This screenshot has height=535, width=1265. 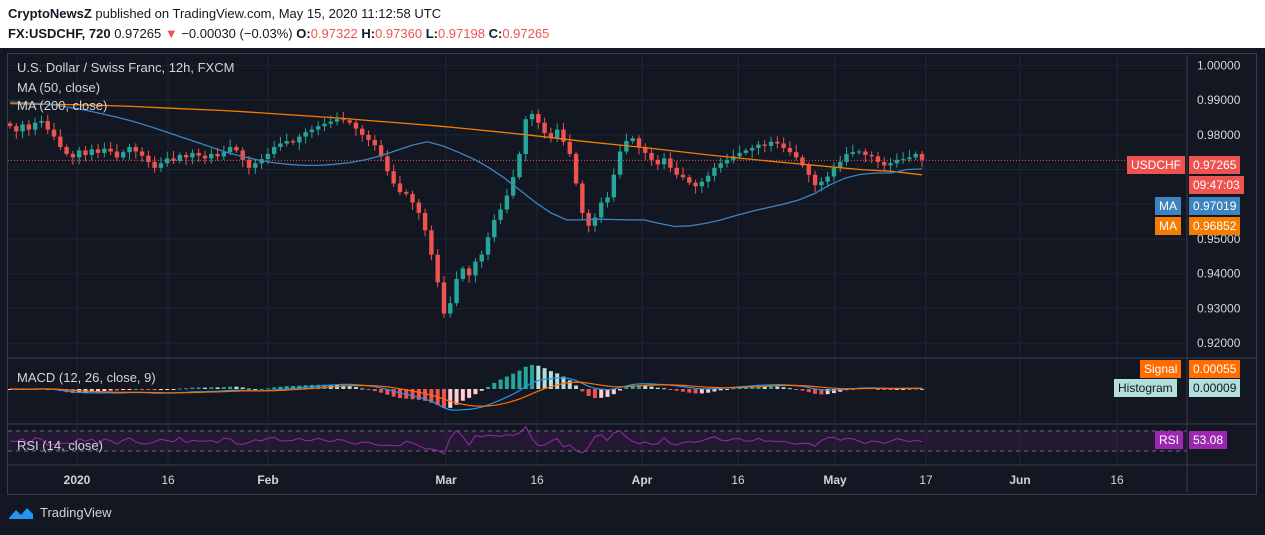 I want to click on ma50-tag-label: MA, so click(x=1168, y=206).